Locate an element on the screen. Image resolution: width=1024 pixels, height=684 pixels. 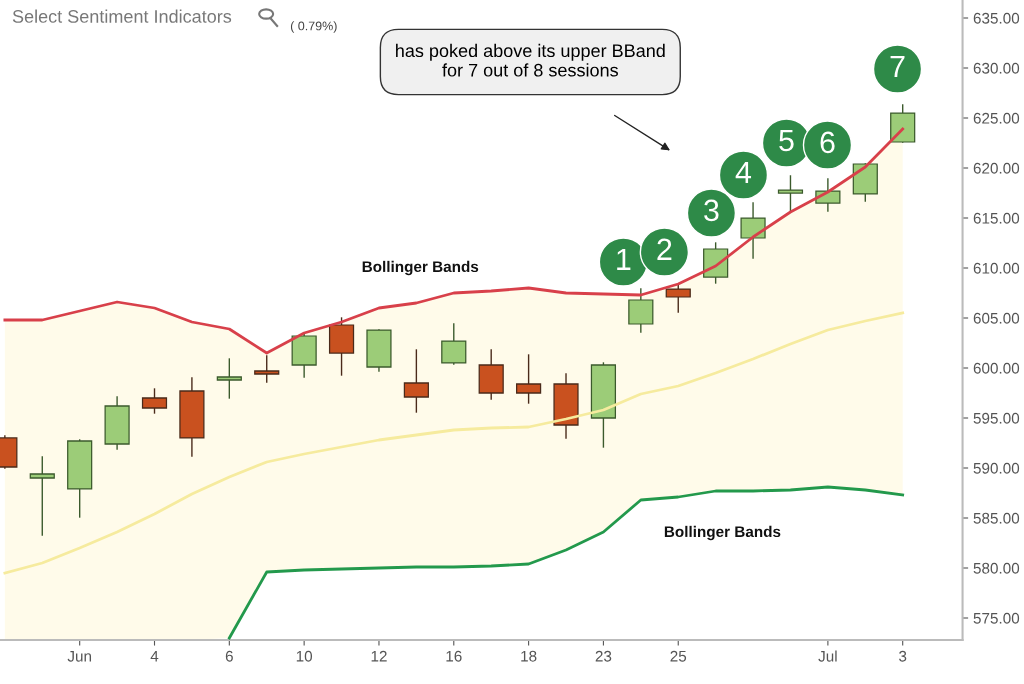
x-tick-label: 12 is located at coordinates (379, 656).